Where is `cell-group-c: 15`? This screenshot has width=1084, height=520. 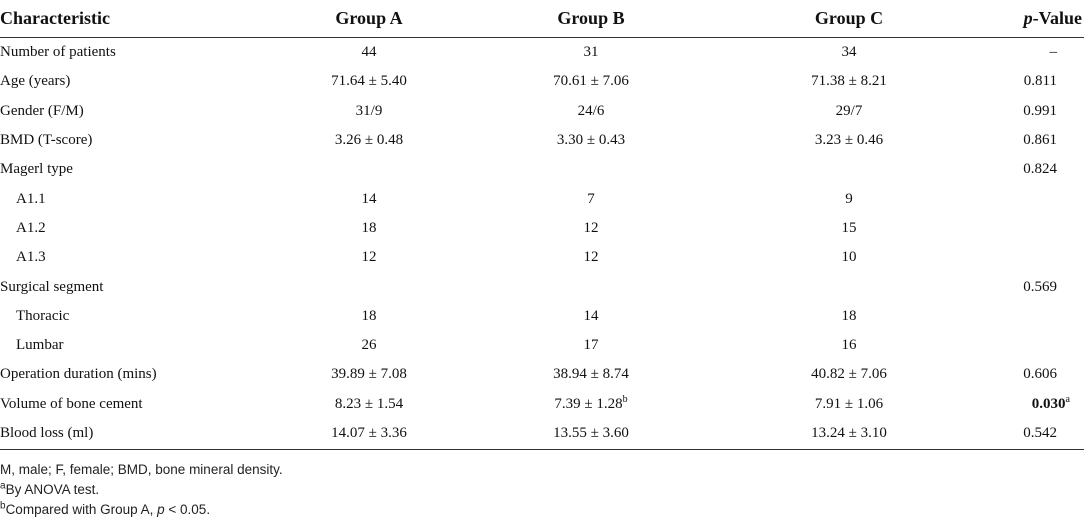 cell-group-c: 15 is located at coordinates (849, 227).